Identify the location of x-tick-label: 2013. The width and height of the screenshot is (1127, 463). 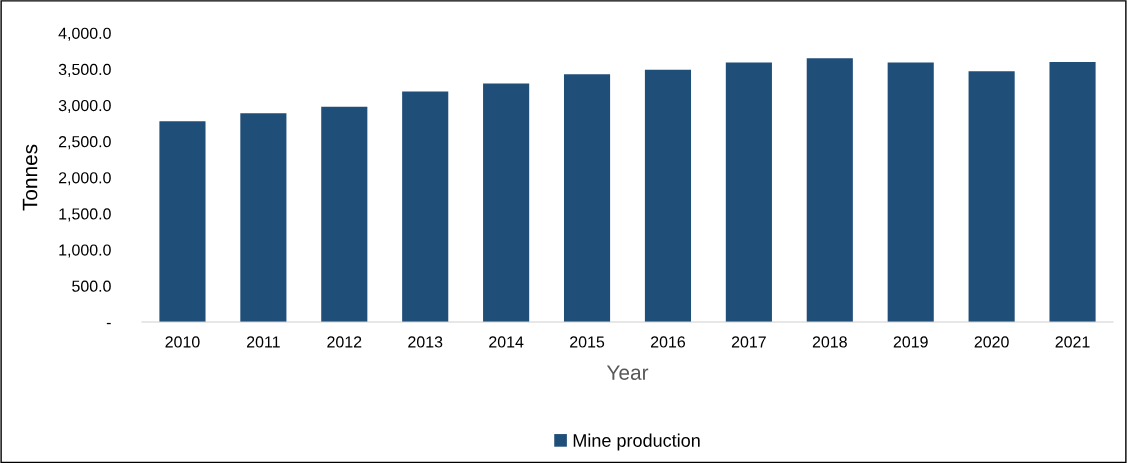
(425, 342).